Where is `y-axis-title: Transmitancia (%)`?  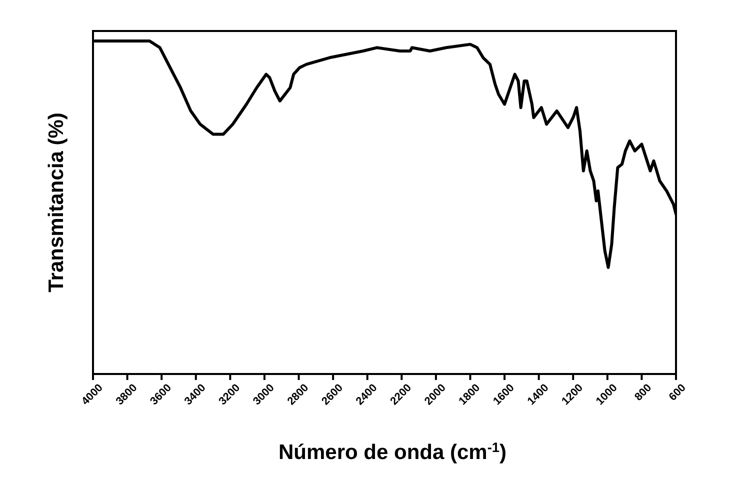
y-axis-title: Transmitancia (%) is located at coordinates (56, 202).